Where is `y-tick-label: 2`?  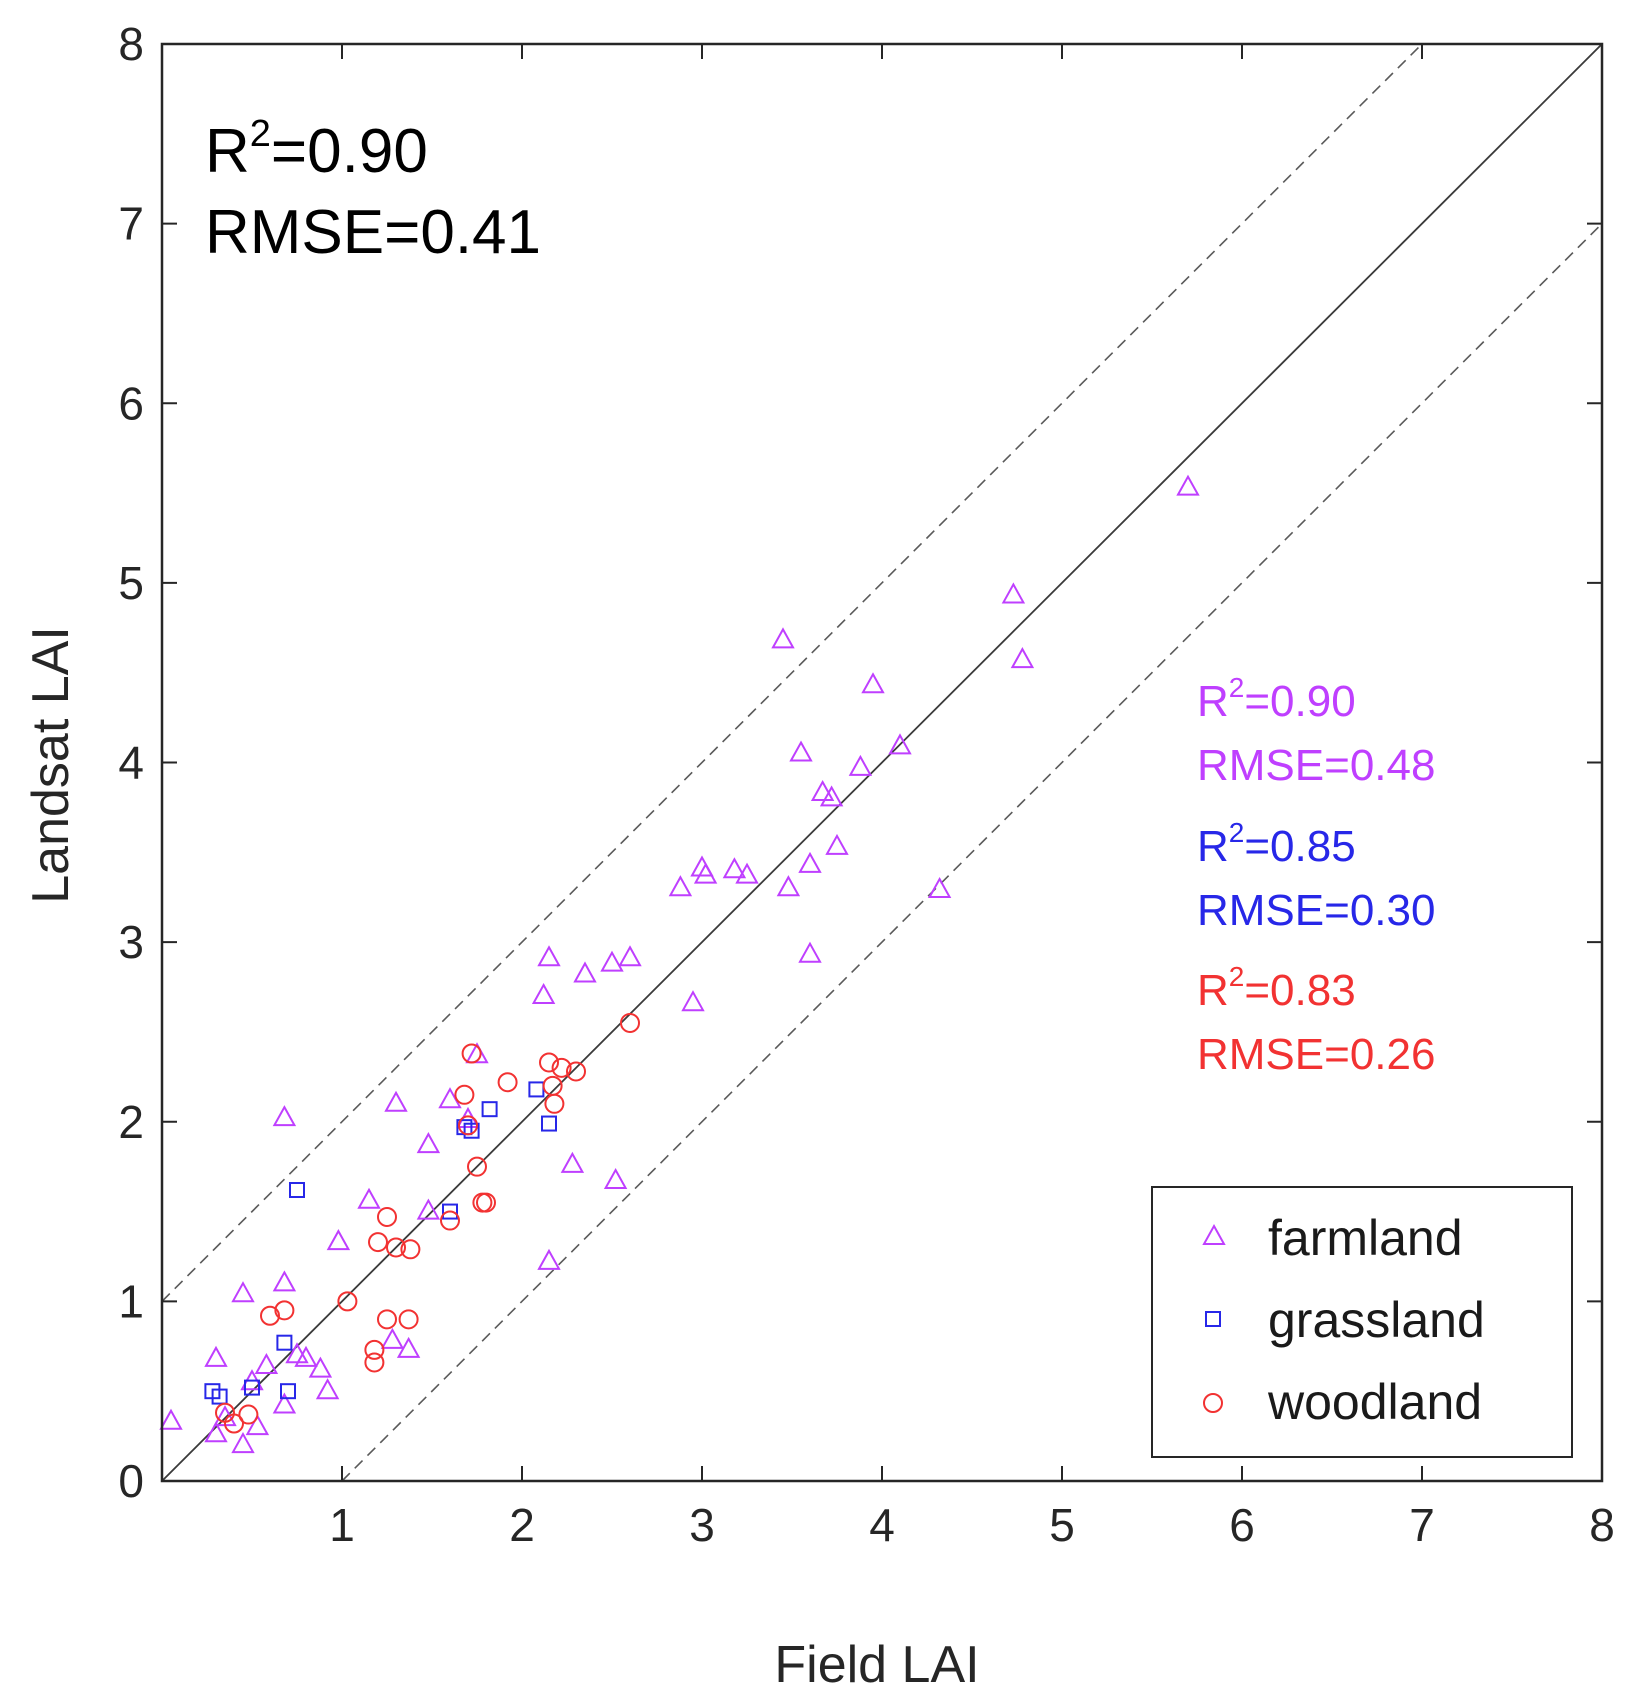 y-tick-label: 2 is located at coordinates (131, 1122).